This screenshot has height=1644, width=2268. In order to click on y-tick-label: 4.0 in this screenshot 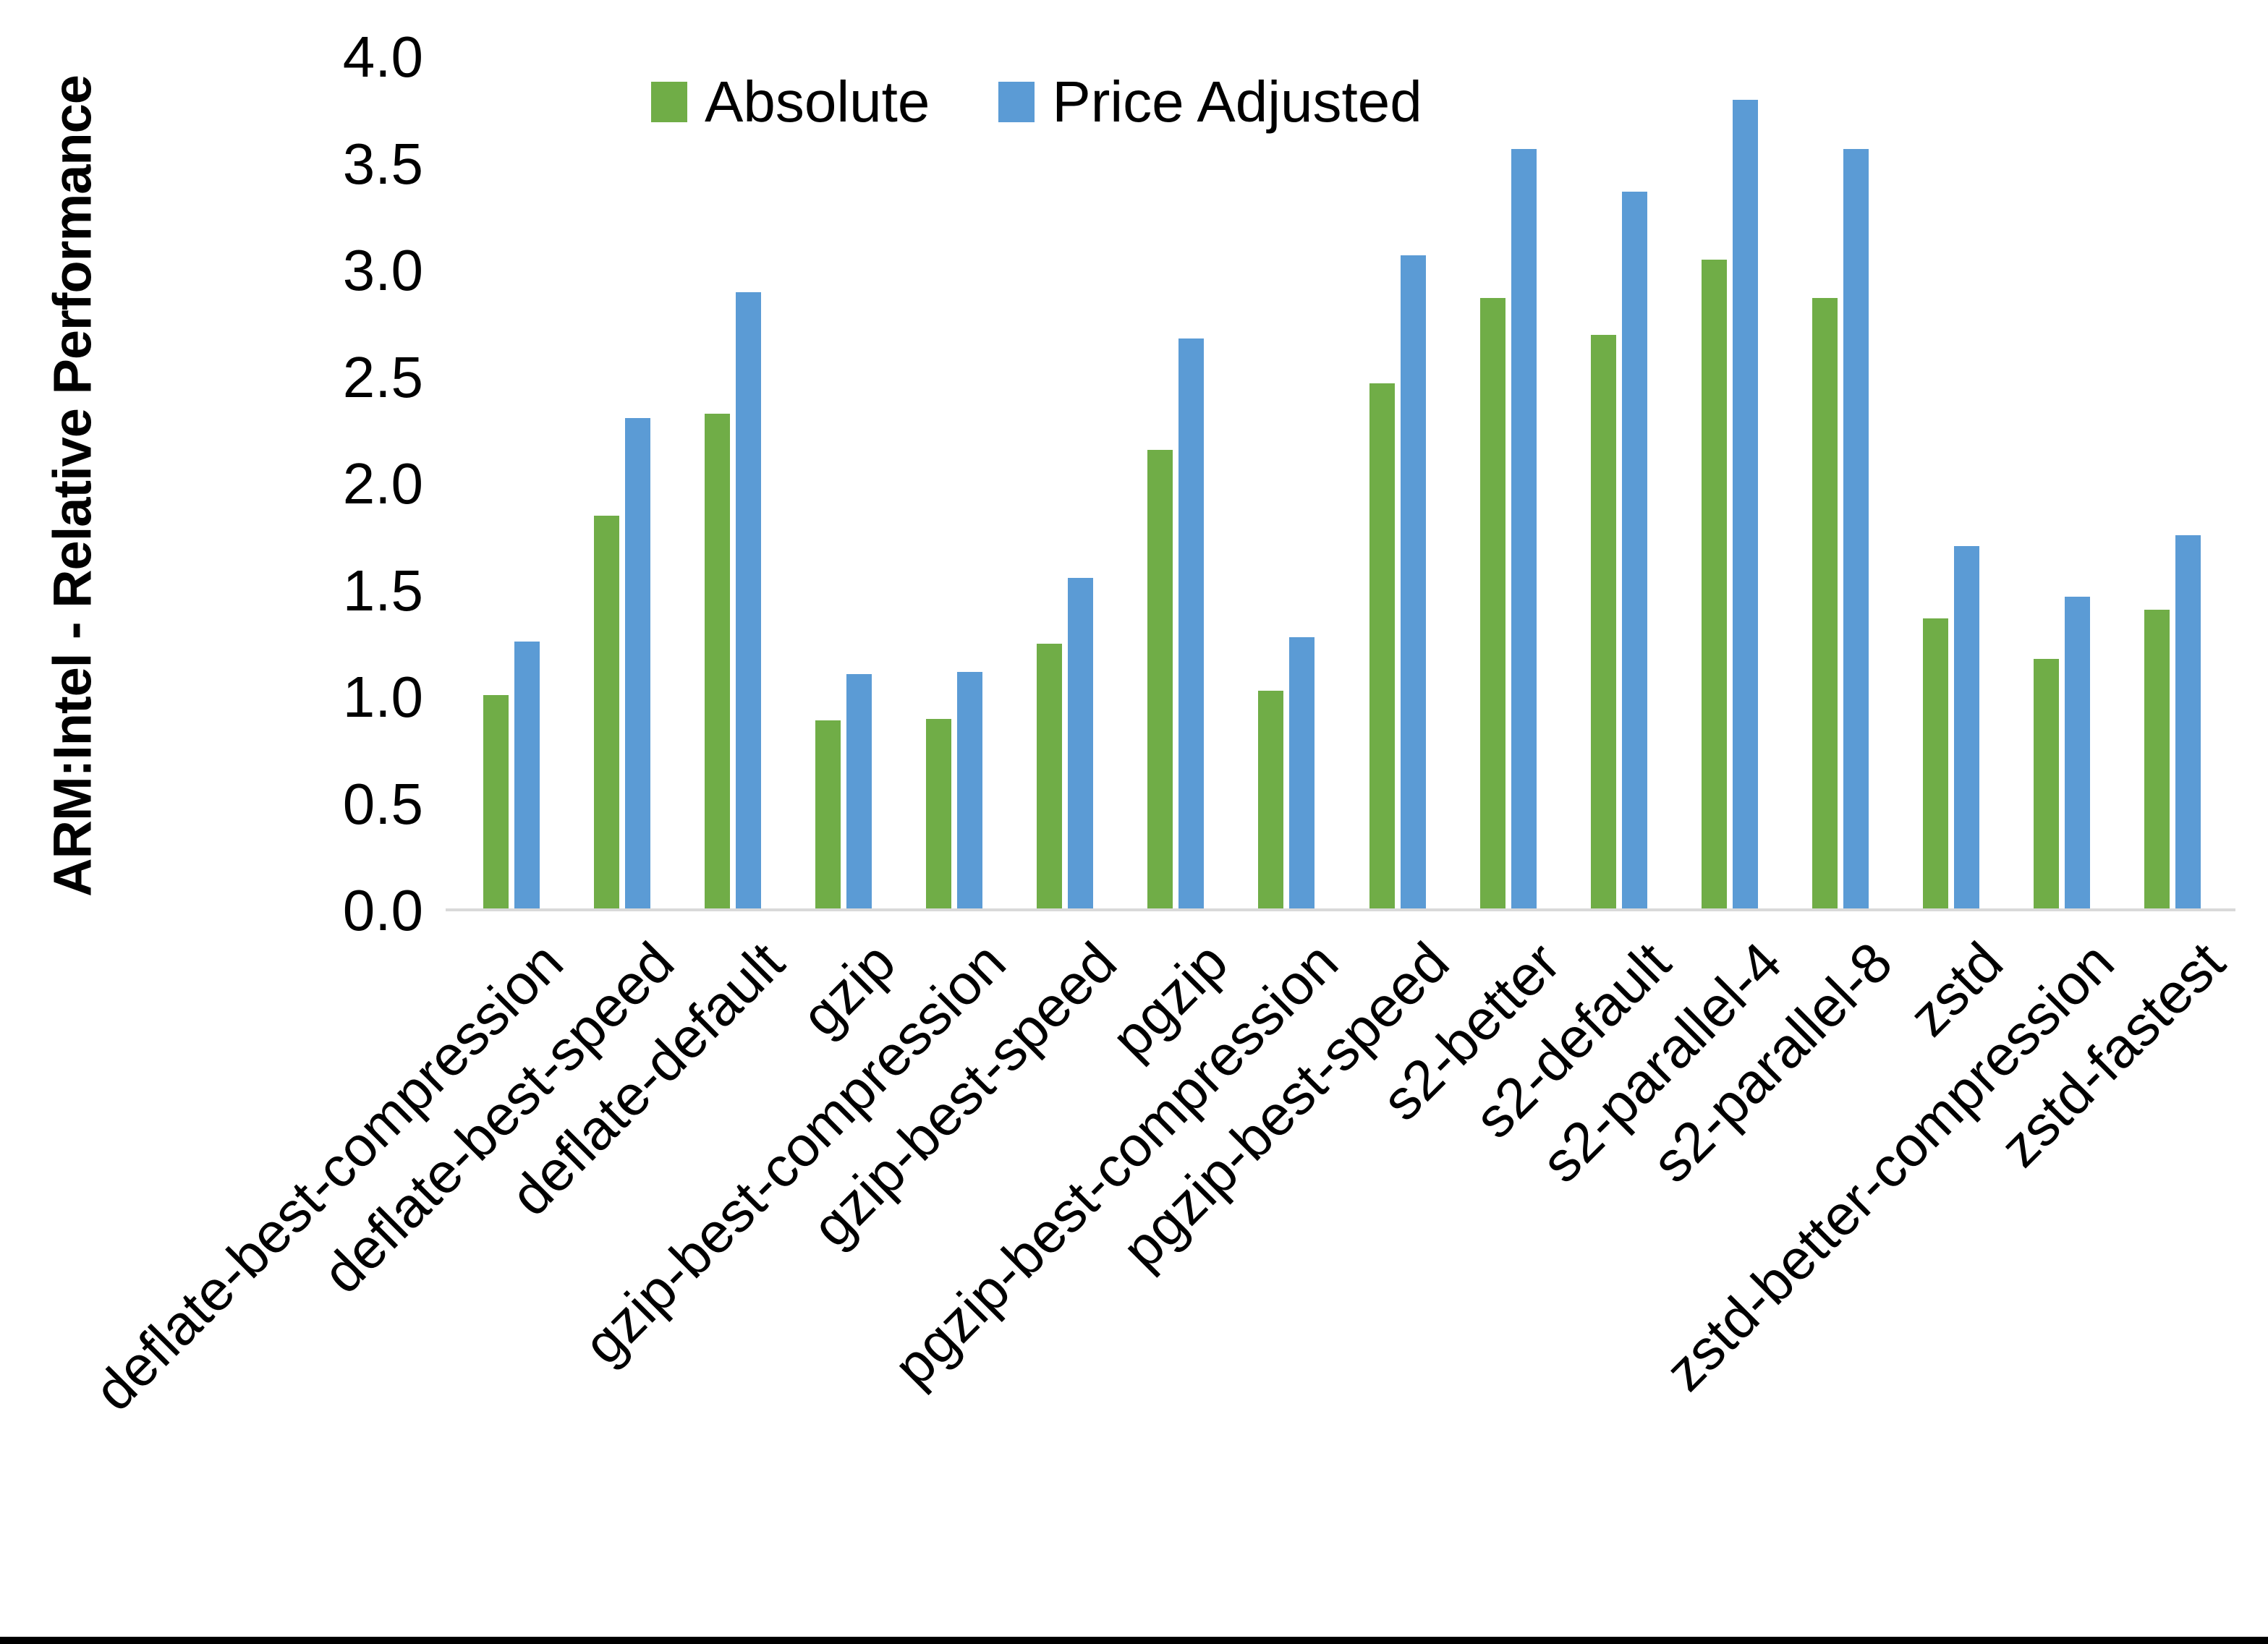, I will do `click(382, 57)`.